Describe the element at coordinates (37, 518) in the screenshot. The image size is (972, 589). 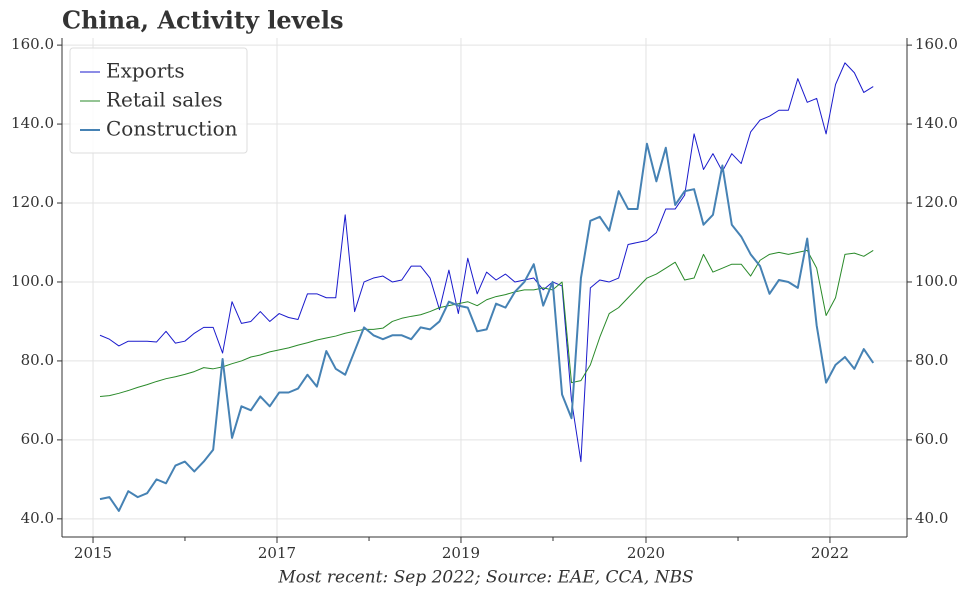
I see `y-tick-label: 40.0` at that location.